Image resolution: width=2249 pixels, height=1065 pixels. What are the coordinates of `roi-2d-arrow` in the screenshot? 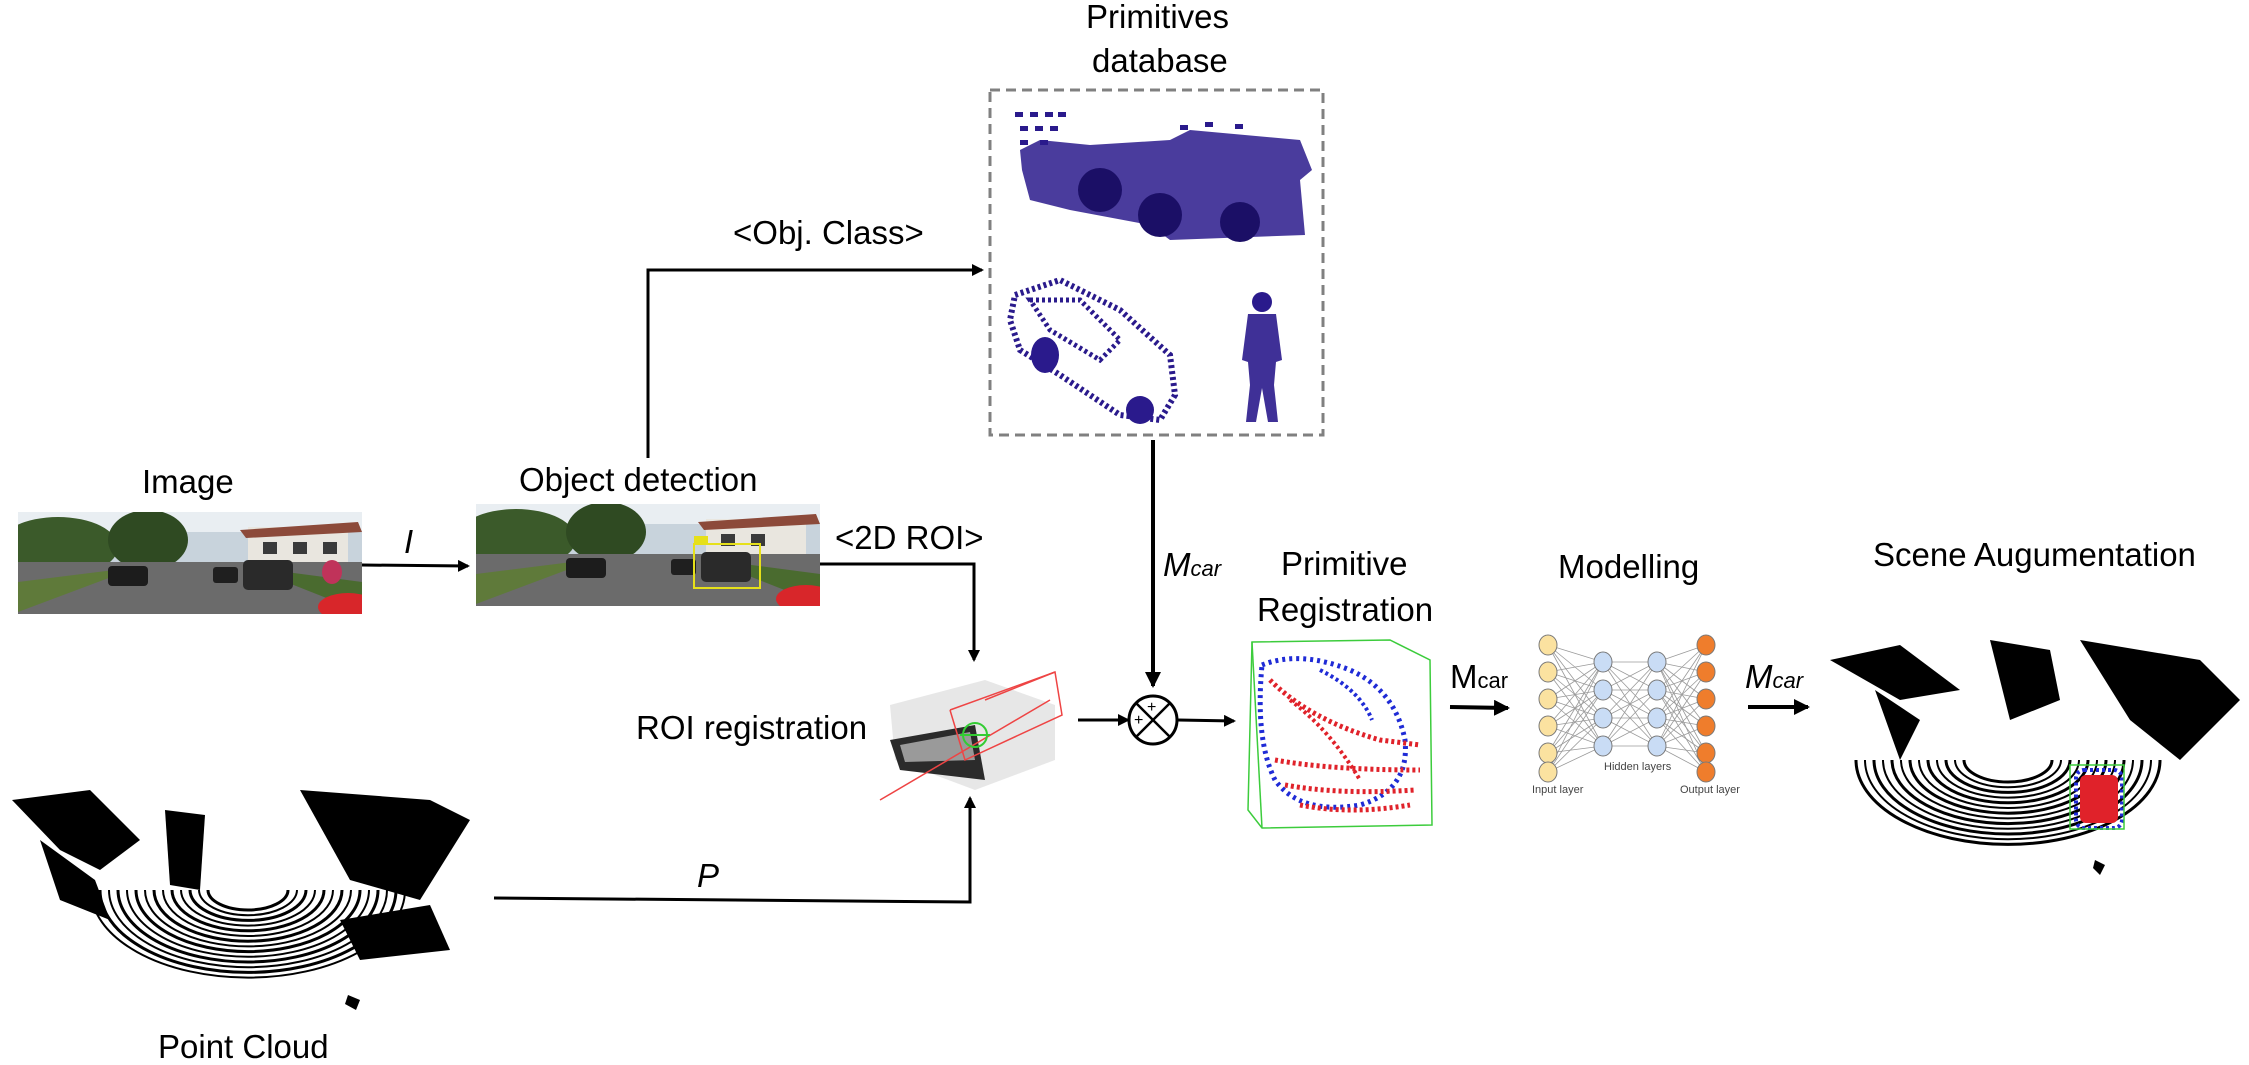 It's located at (900, 612).